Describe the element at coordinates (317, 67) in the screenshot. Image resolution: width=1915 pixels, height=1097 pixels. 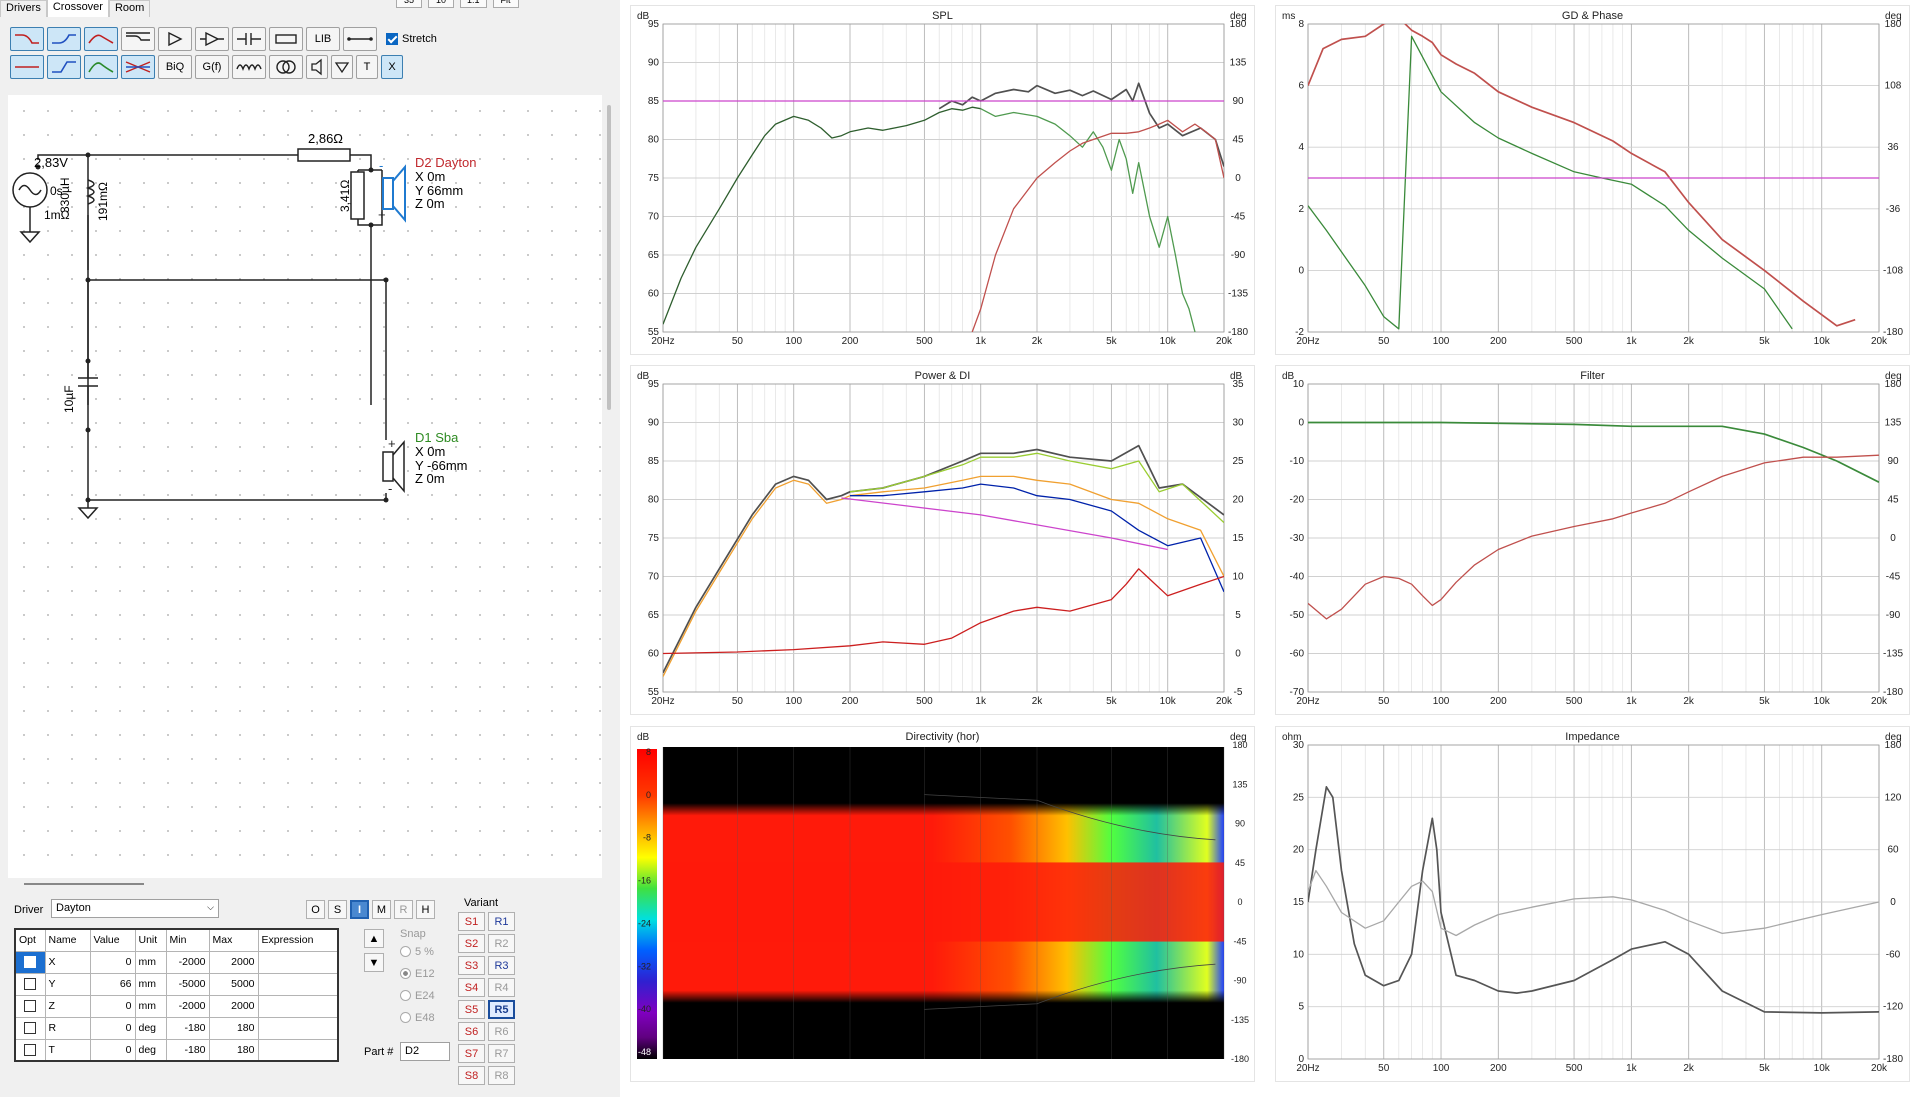
I see `speaker-button` at that location.